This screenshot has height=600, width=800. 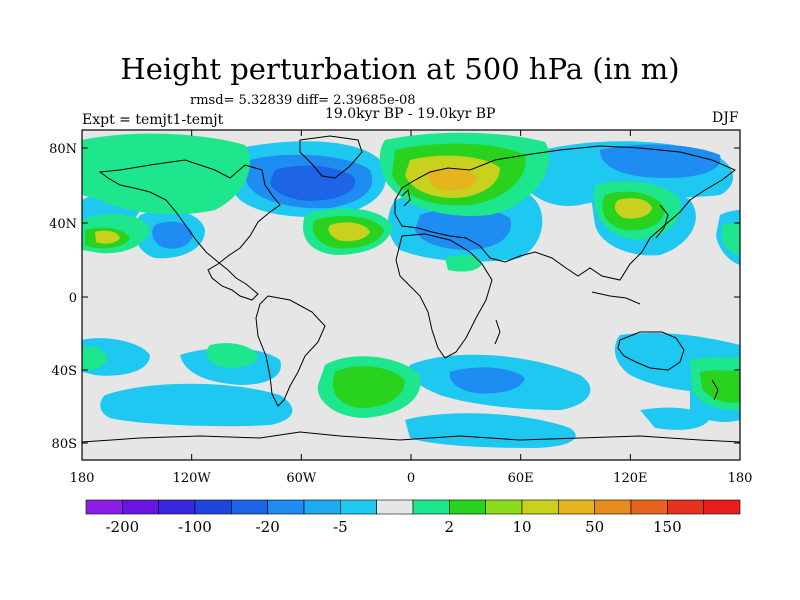 What do you see at coordinates (410, 114) in the screenshot?
I see `period-label: 19.0kyr BP - 19.0kyr BP` at bounding box center [410, 114].